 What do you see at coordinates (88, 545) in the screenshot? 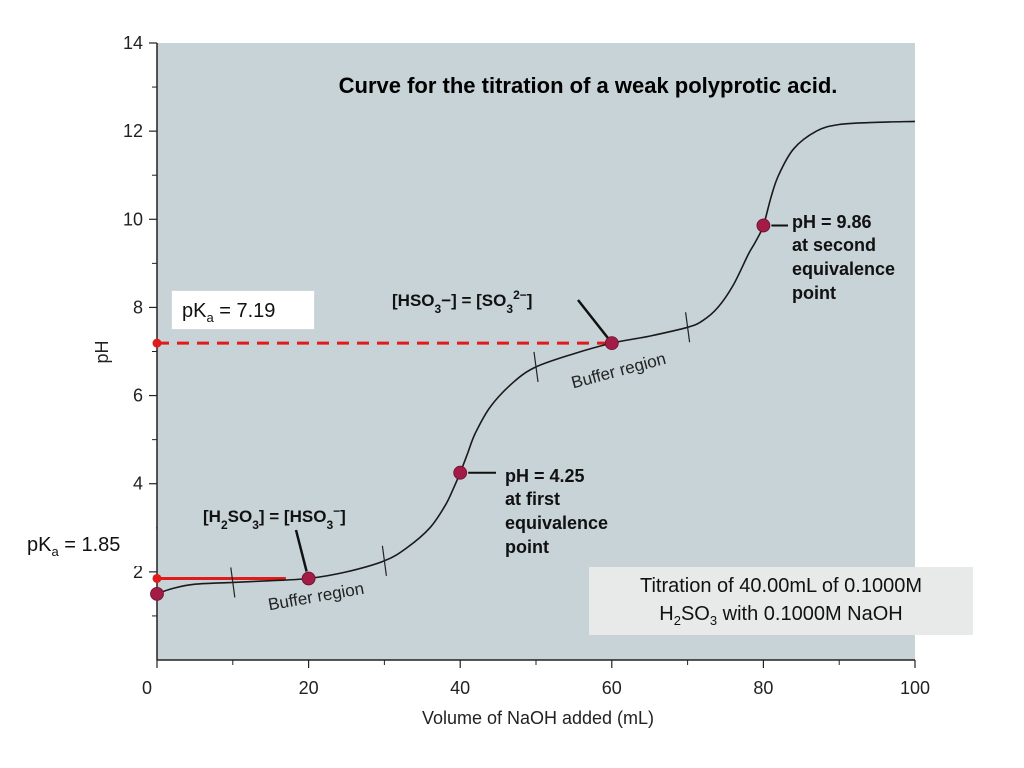
I see `pka1-label: pKa = 1.85` at bounding box center [88, 545].